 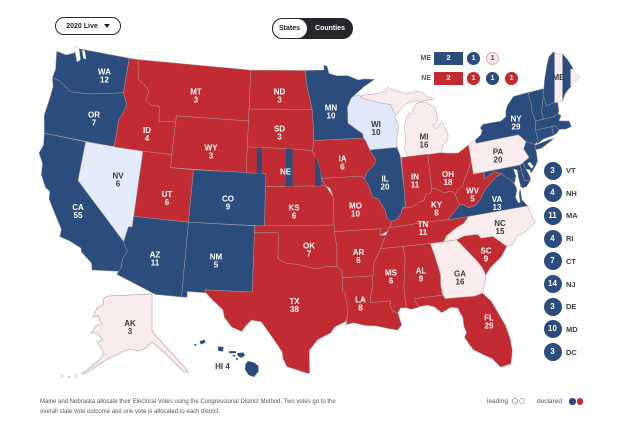 What do you see at coordinates (228, 198) in the screenshot?
I see `svg-text: CO` at bounding box center [228, 198].